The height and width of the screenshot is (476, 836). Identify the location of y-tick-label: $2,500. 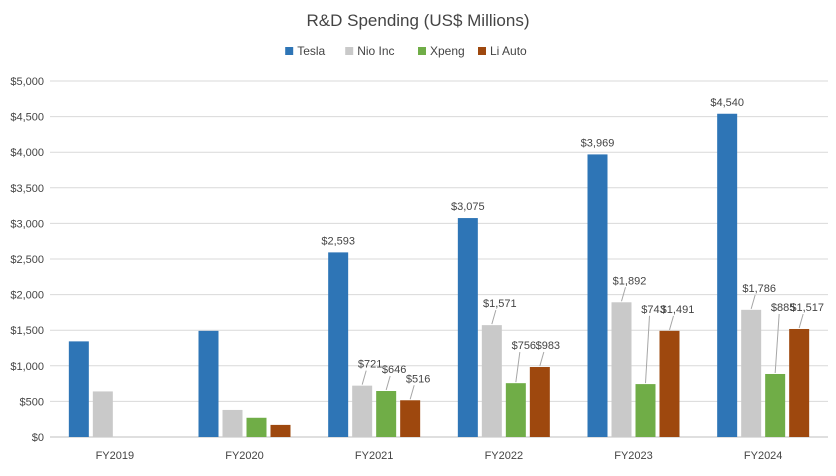
(27, 260).